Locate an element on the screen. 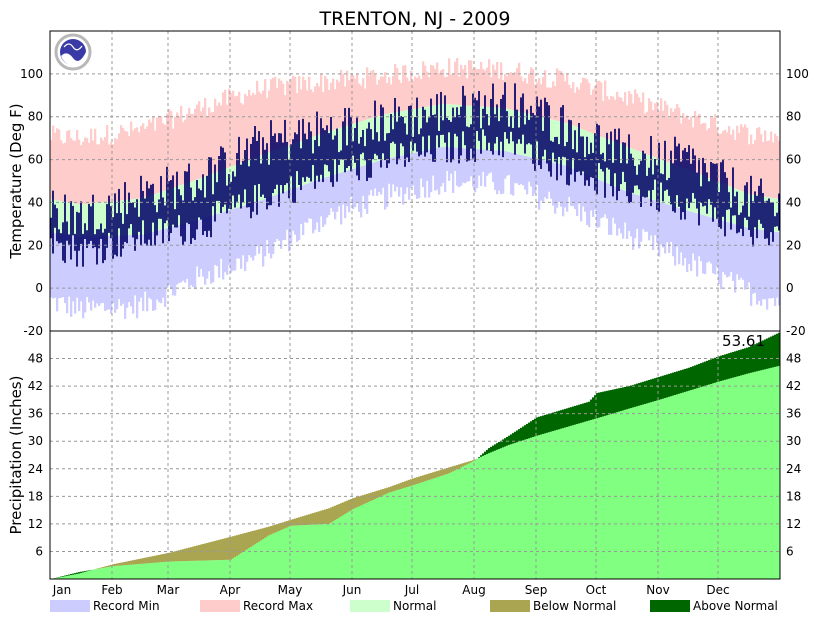  temperature-tick-label-left: 100 is located at coordinates (31, 74).